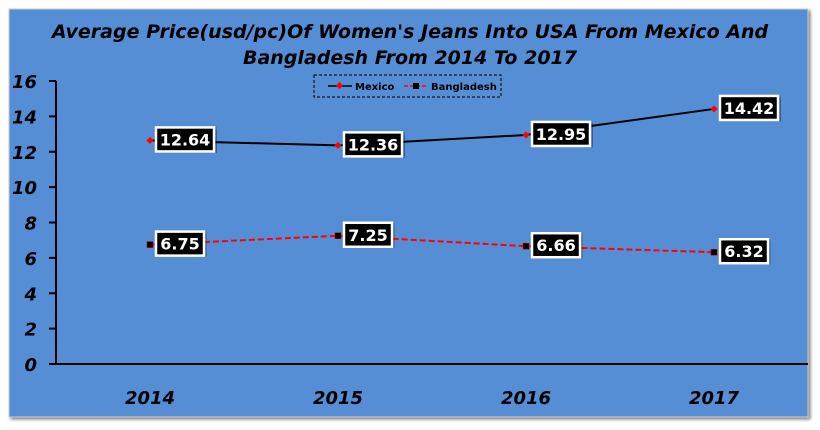  Describe the element at coordinates (24, 82) in the screenshot. I see `y-tick-label: 16` at that location.